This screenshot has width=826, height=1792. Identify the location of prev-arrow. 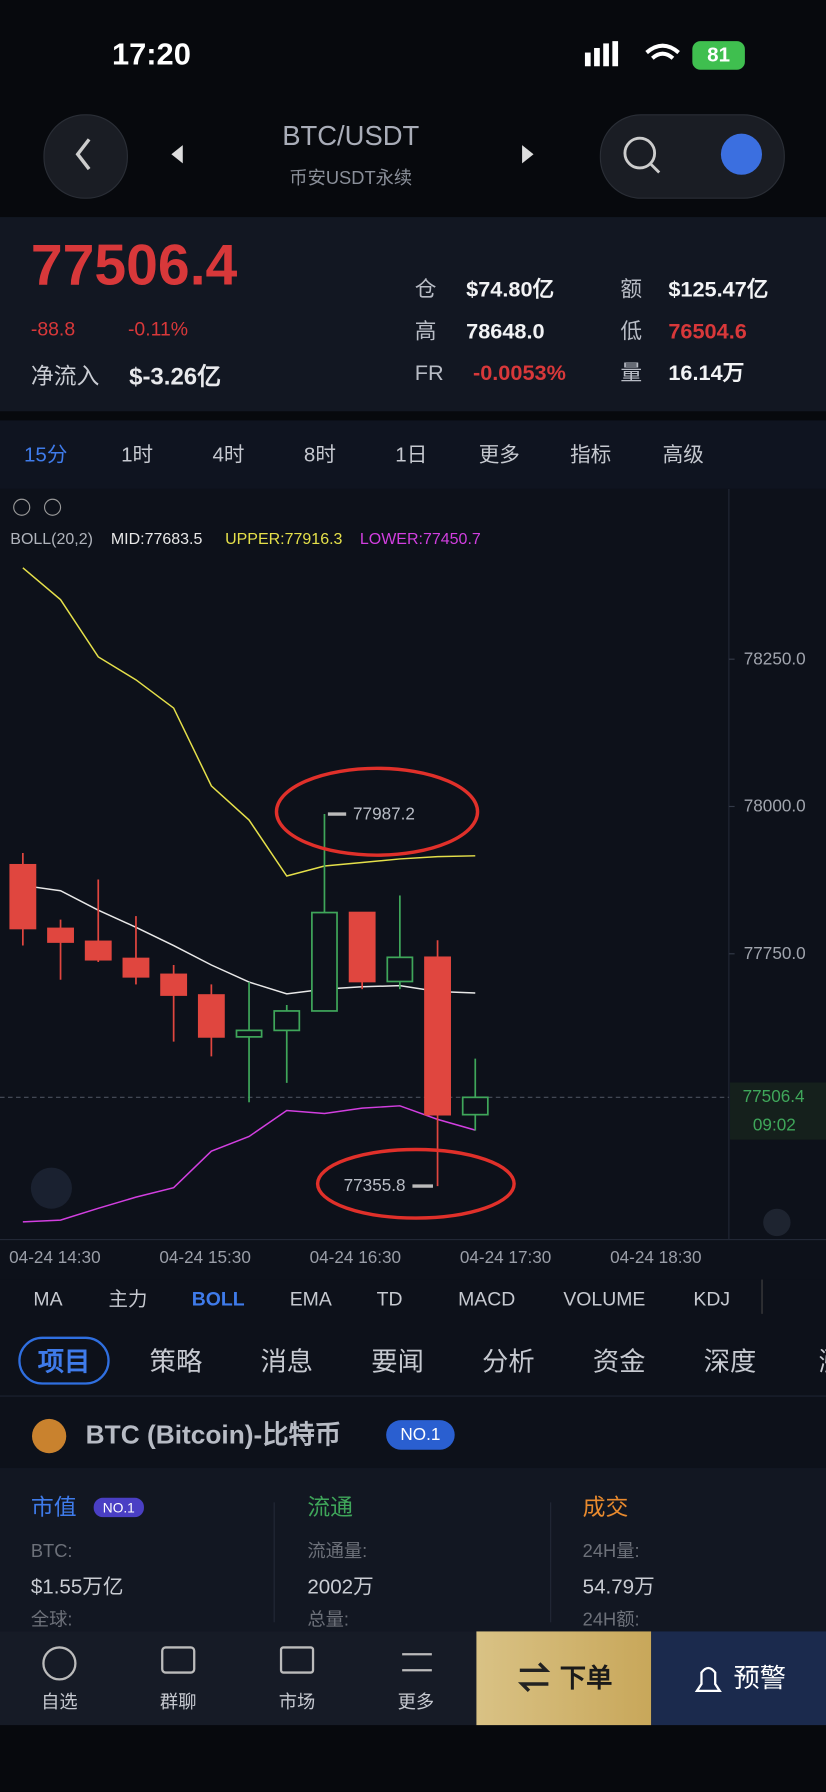
(177, 154).